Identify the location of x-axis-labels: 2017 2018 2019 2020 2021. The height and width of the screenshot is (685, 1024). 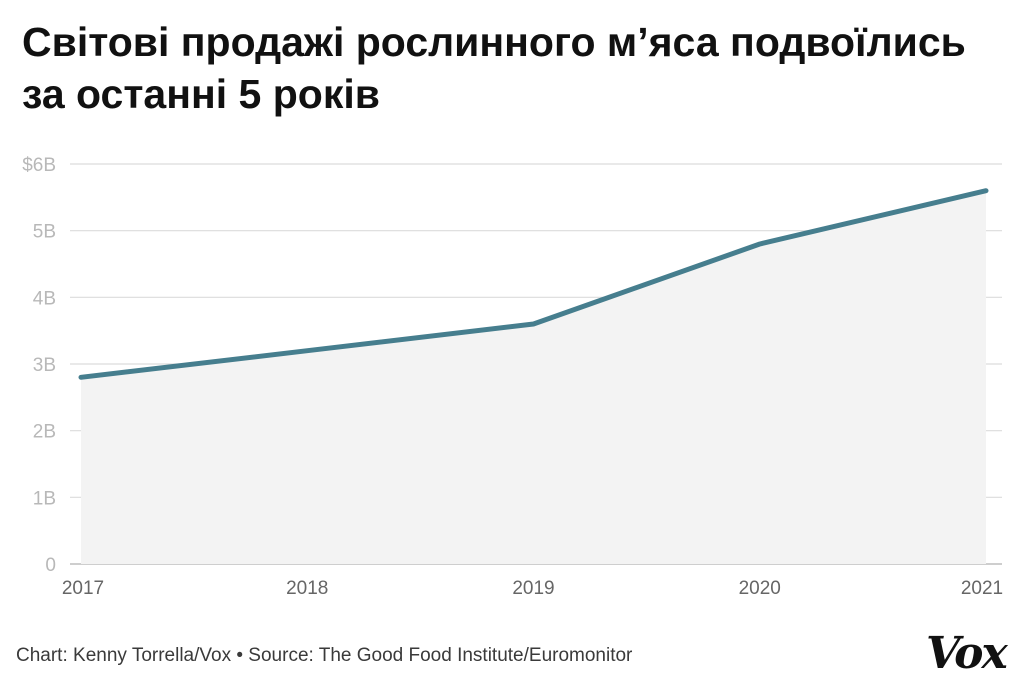
(532, 588).